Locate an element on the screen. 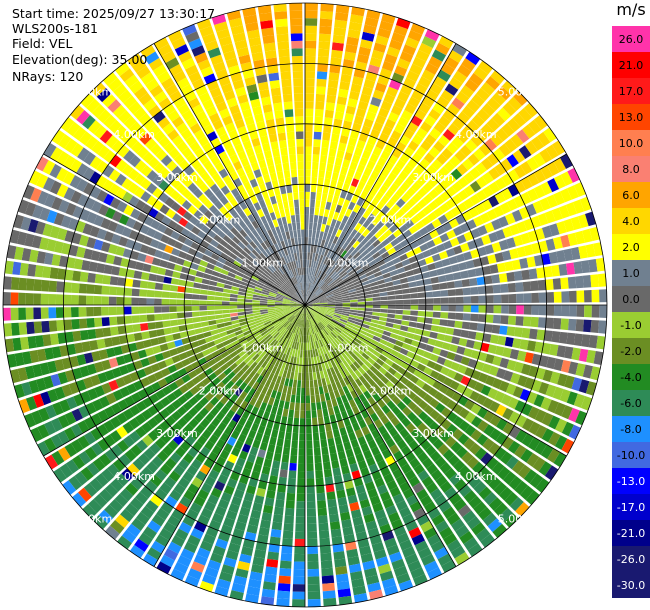 This screenshot has height=610, width=650. azimuth-spoke is located at coordinates (380, 435).